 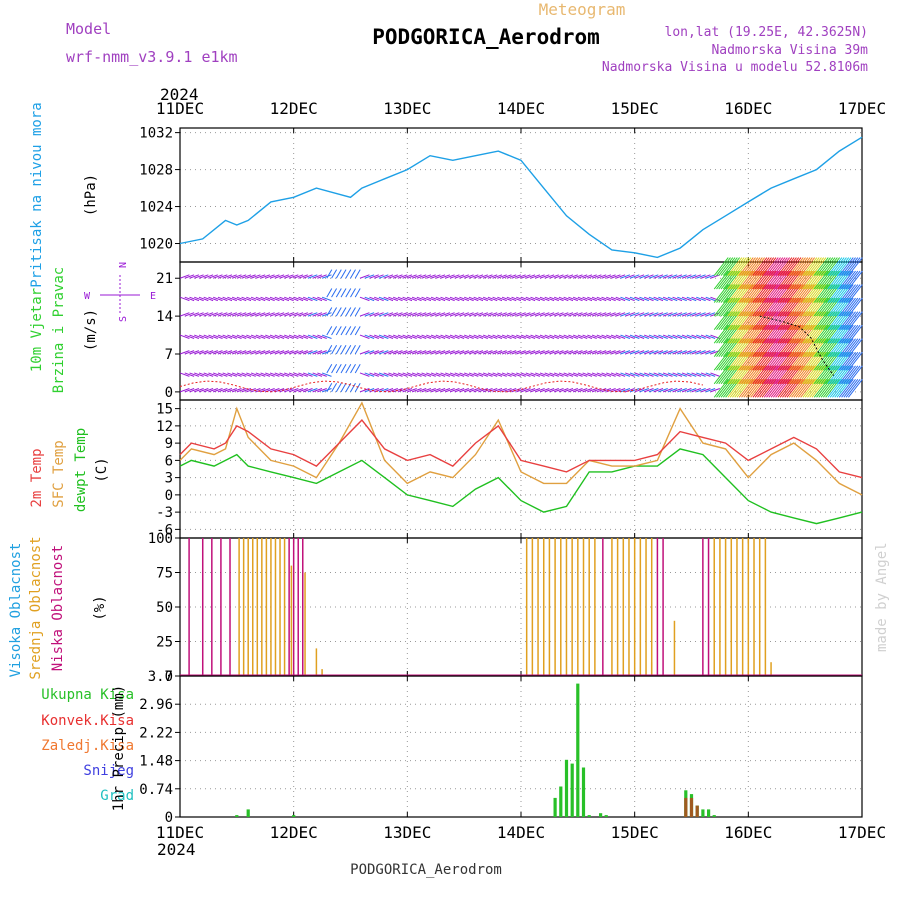 I want to click on y-tick-label: 21, so click(x=164, y=279).